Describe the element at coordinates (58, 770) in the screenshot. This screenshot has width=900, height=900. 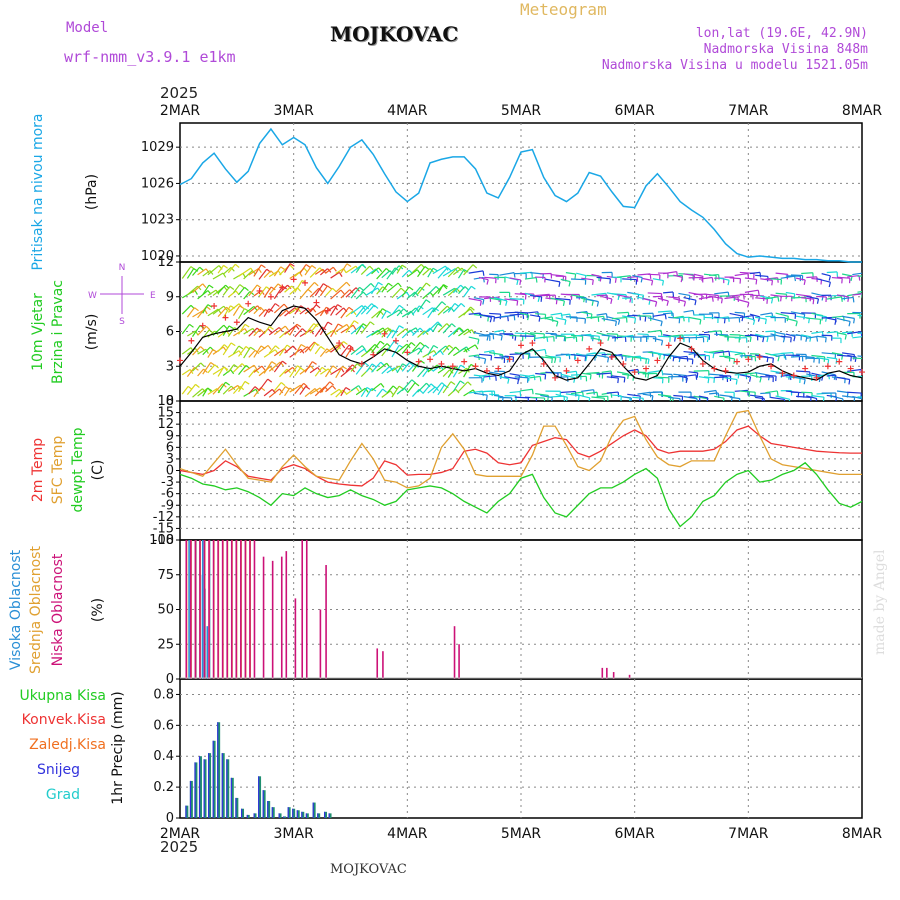
I see `legend-snow: Snijeg` at that location.